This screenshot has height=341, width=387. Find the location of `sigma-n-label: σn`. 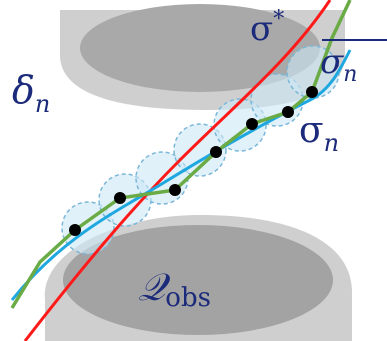

sigma-n-label: σn is located at coordinates (319, 133).